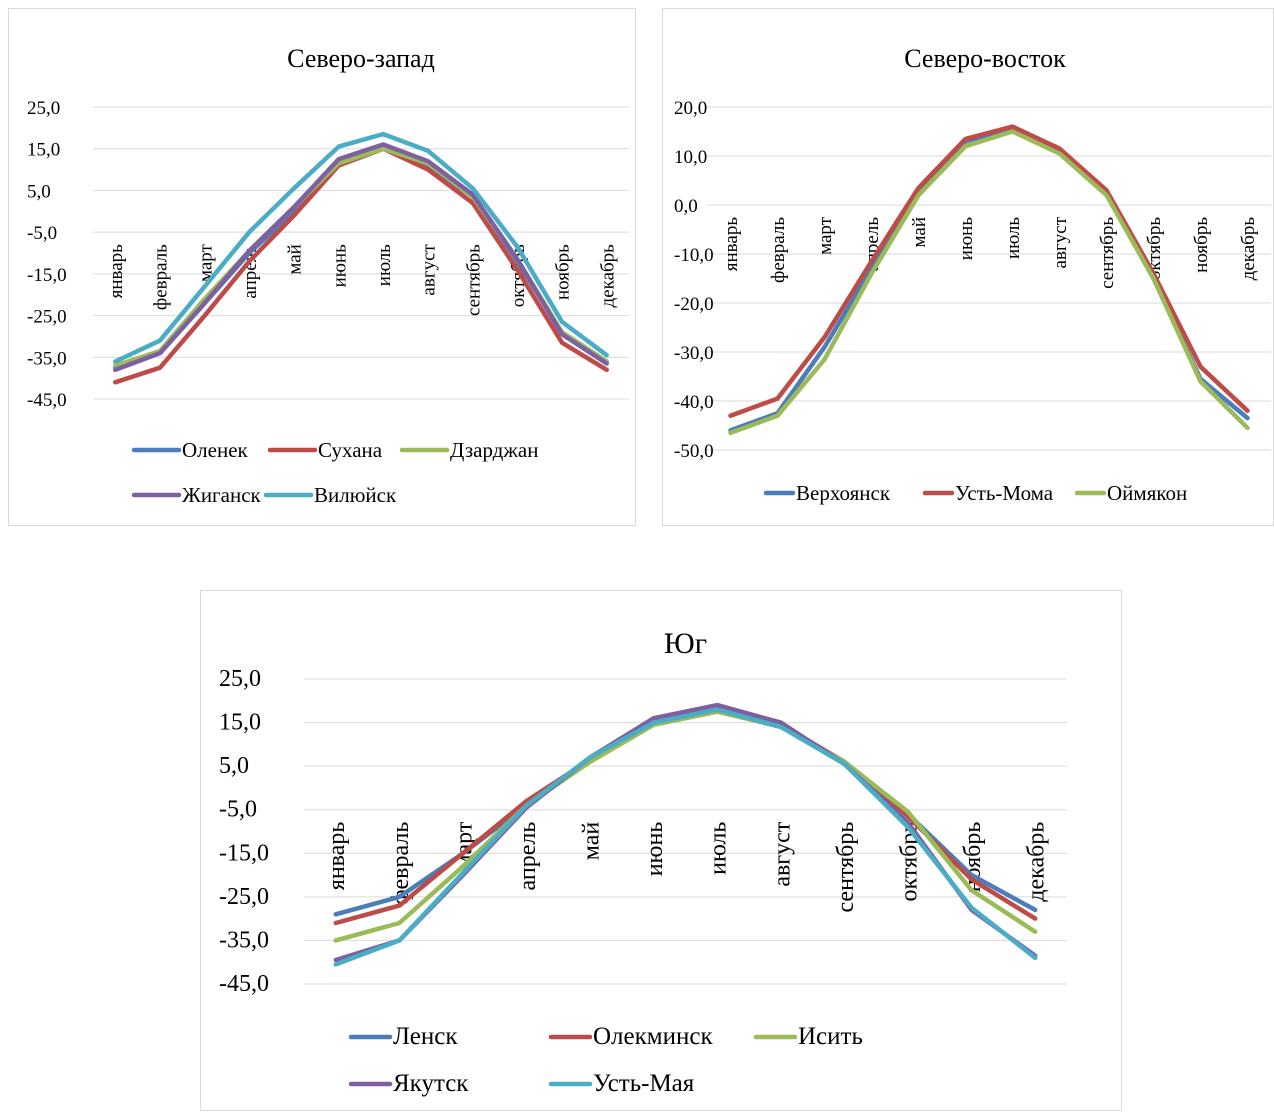  Describe the element at coordinates (685, 643) in the screenshot. I see `chart-title: Юг` at that location.